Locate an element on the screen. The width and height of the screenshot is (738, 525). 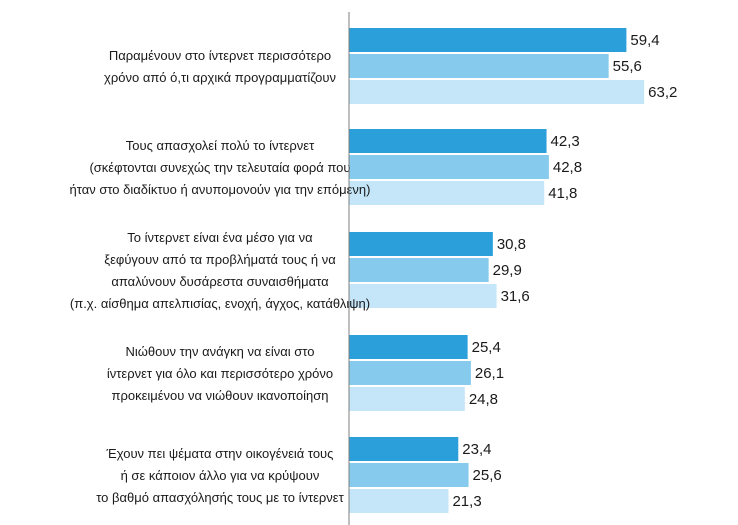
value-label-2-series-2: 42,8 is located at coordinates (567, 167).